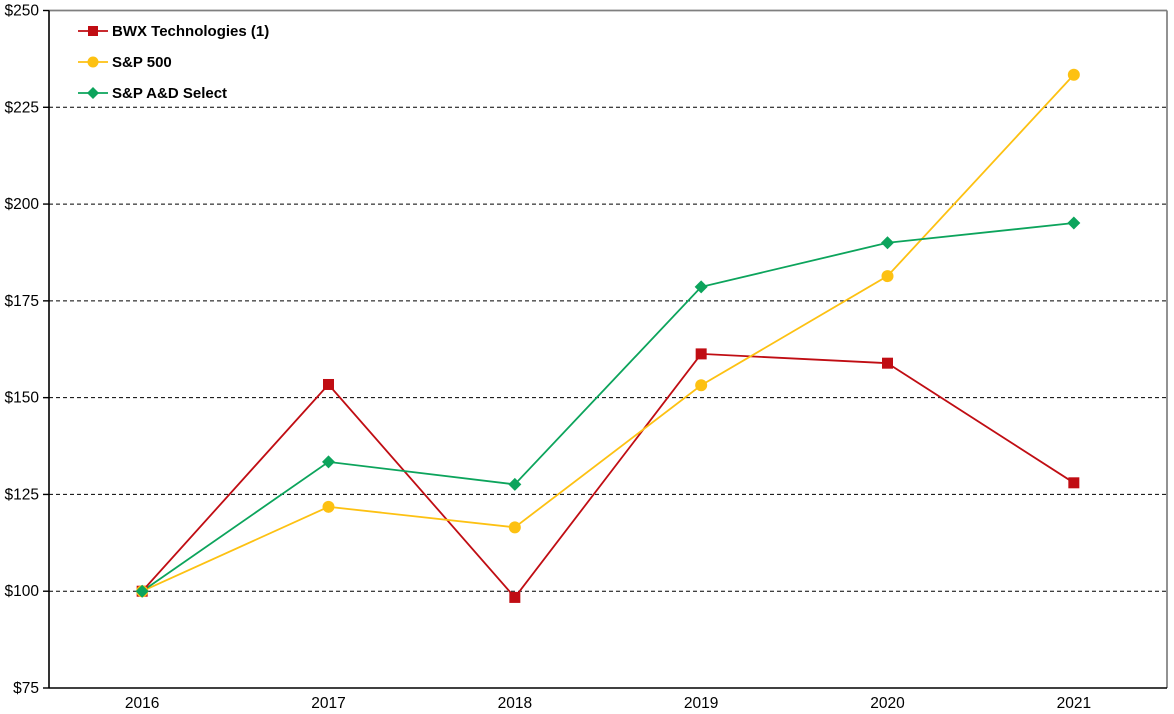 This screenshot has width=1174, height=714. I want to click on x-axis-label: 2016, so click(142, 703).